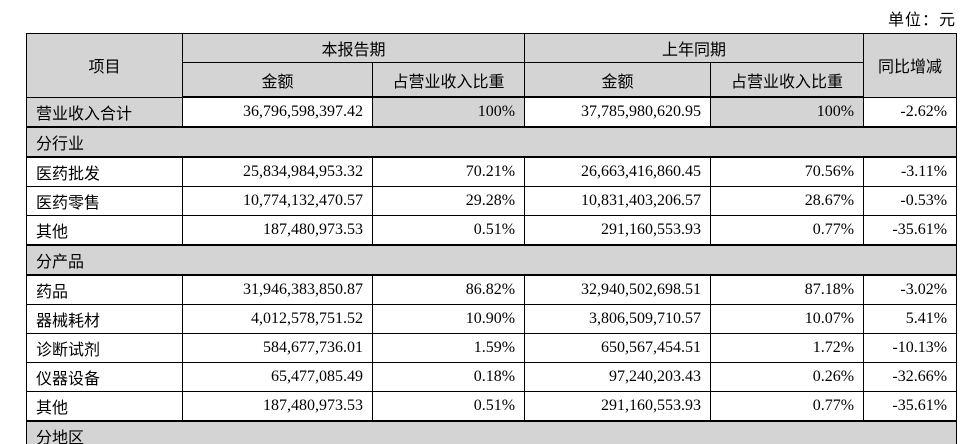 The width and height of the screenshot is (978, 444). I want to click on item-label-cell: 医药零售, so click(104, 201).